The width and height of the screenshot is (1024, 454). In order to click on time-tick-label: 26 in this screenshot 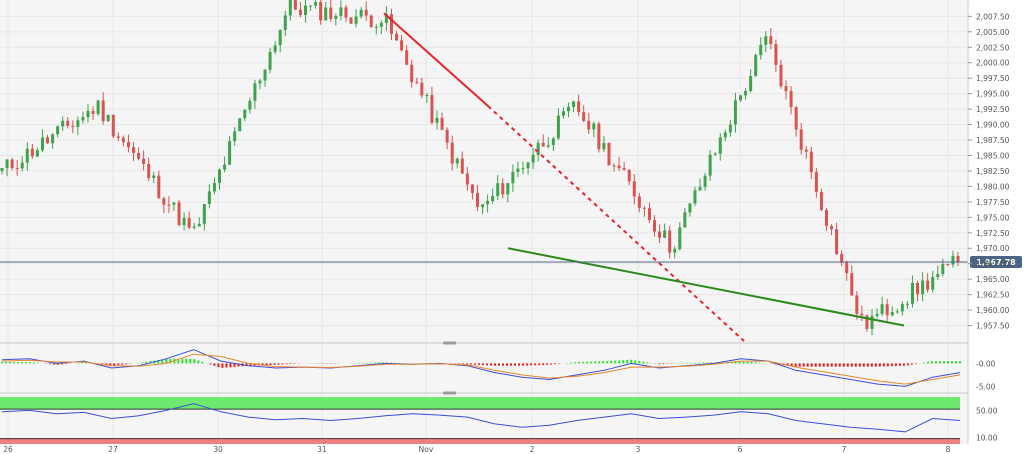, I will do `click(8, 449)`.